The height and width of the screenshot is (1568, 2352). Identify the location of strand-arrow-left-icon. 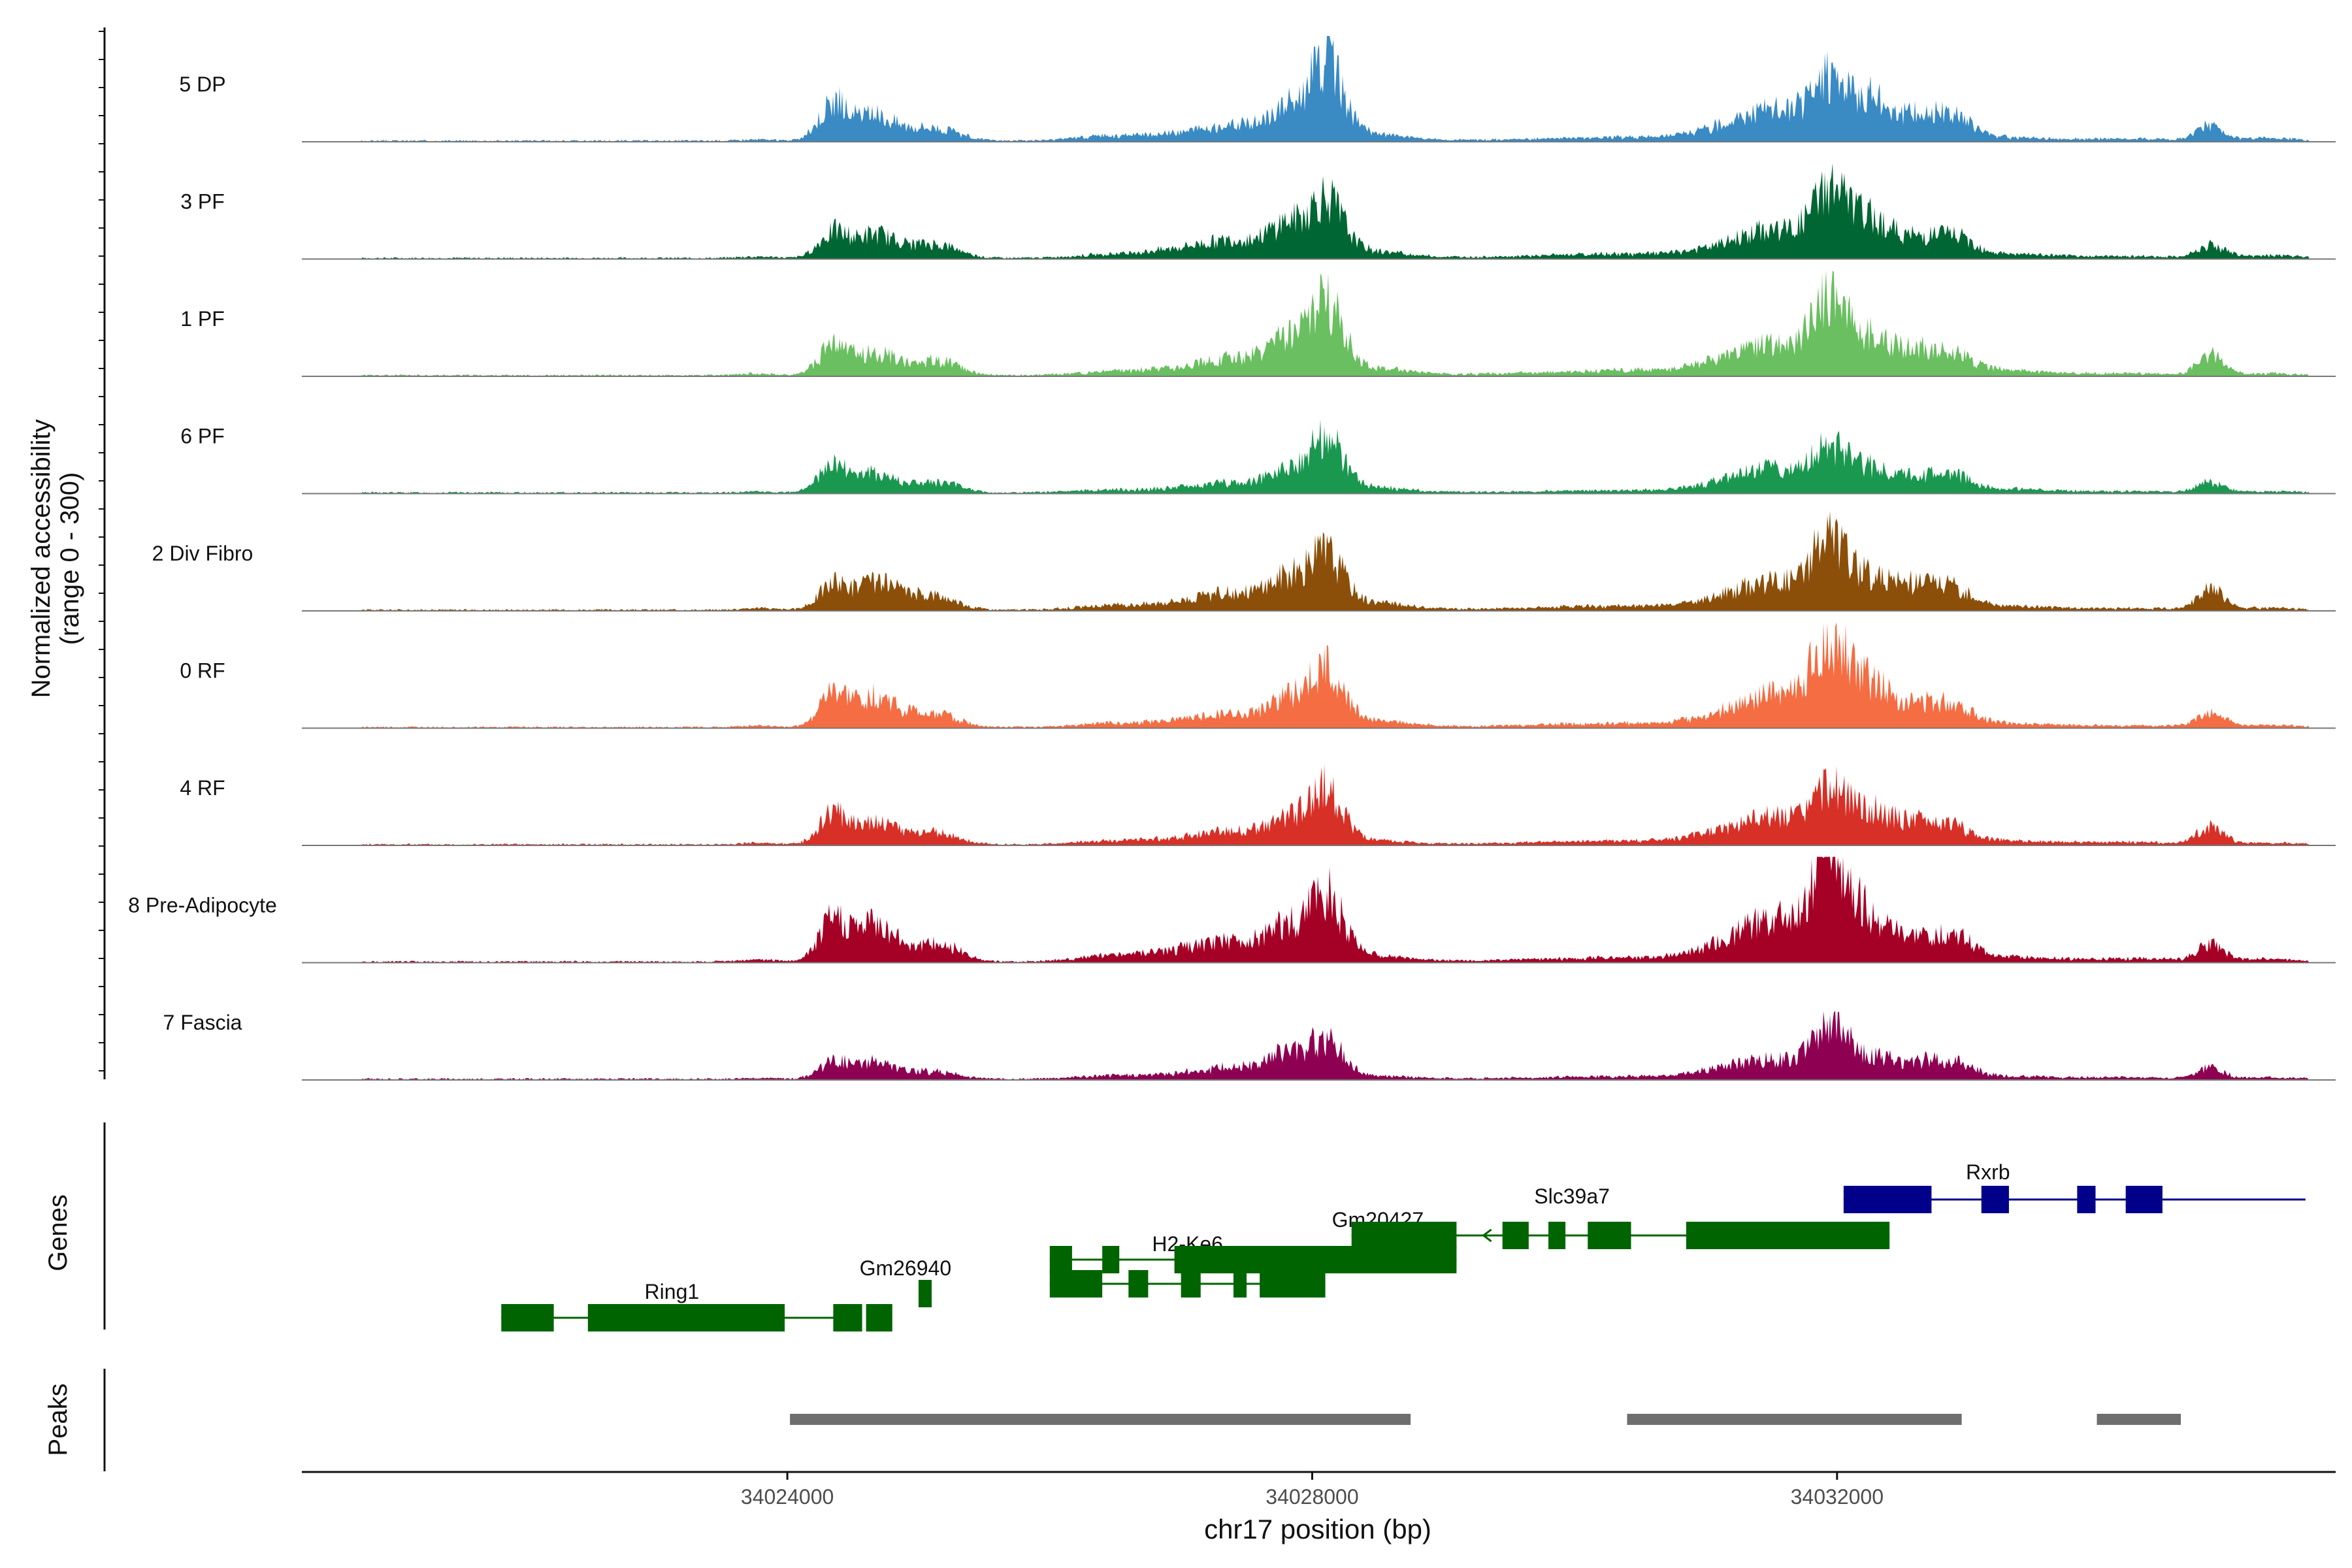
(1487, 1235).